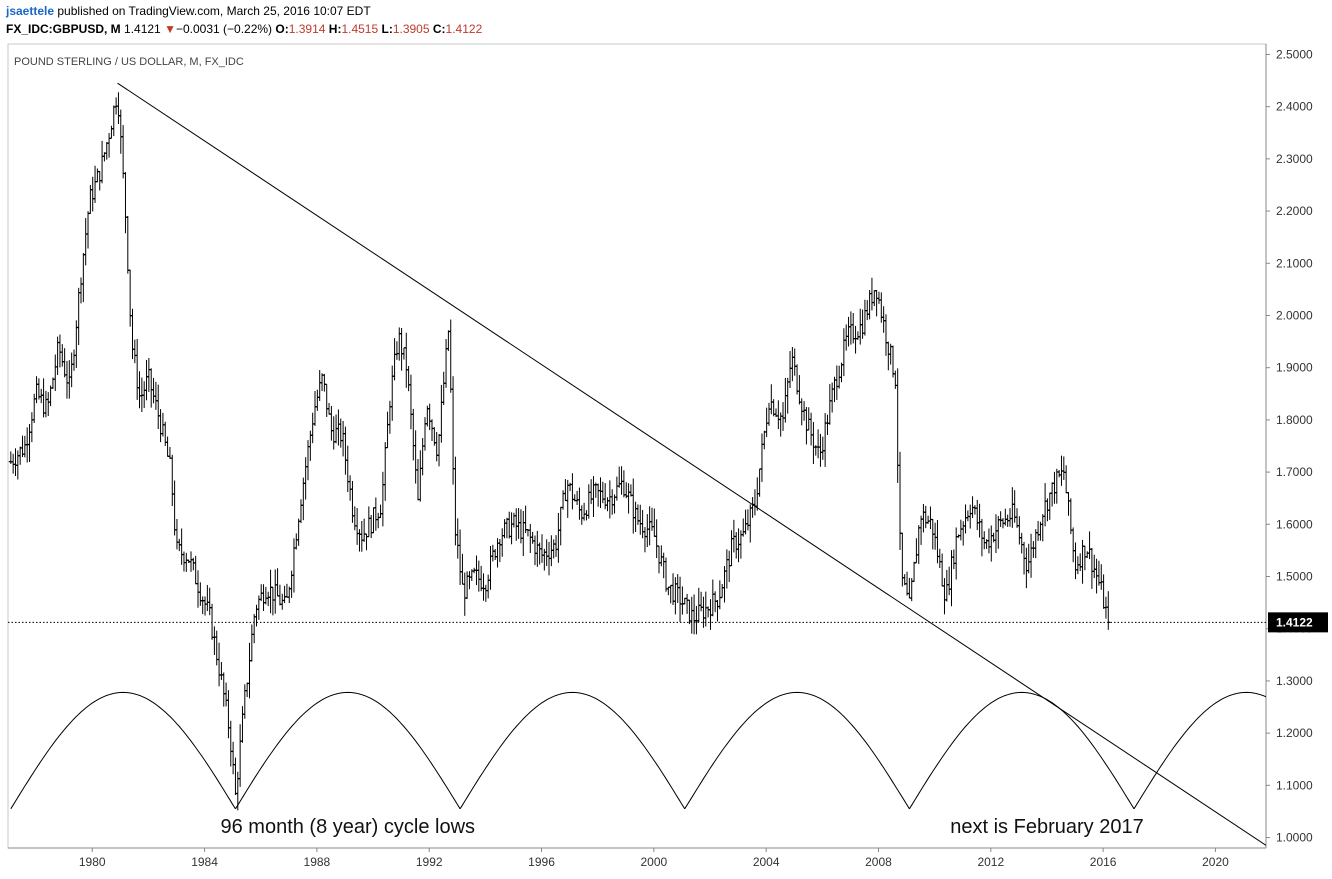 This screenshot has width=1332, height=879. I want to click on x-tick-label-2: 1988, so click(317, 862).